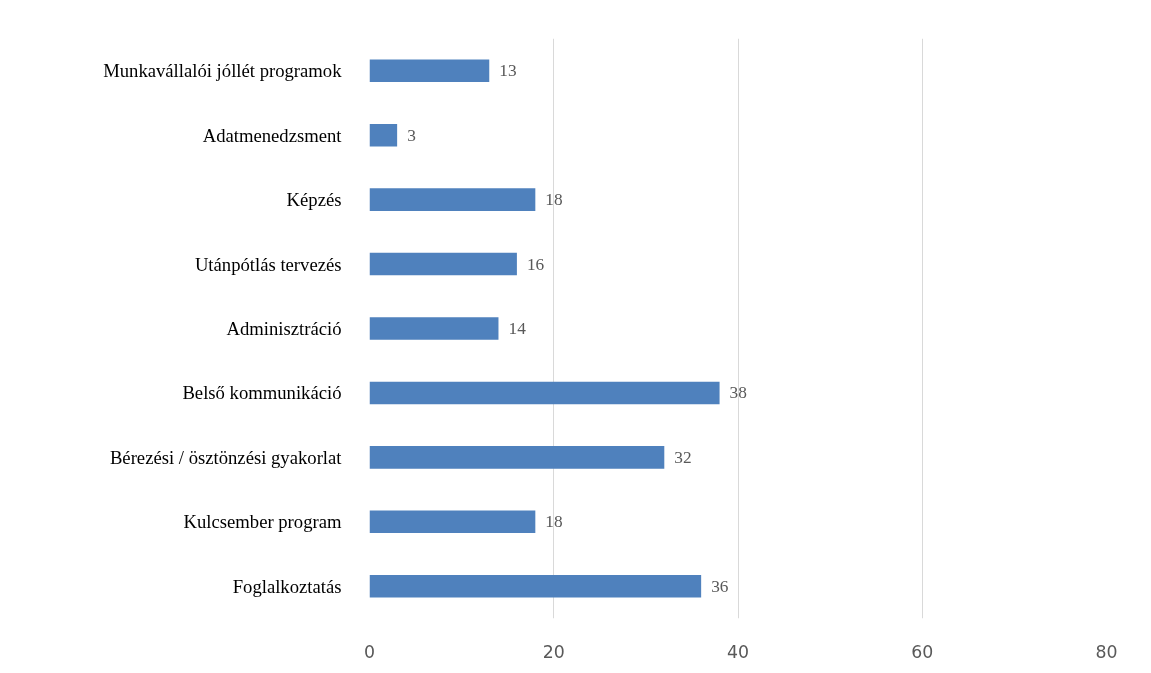 The height and width of the screenshot is (673, 1151). I want to click on y-tick-label: Kulcsember program, so click(262, 522).